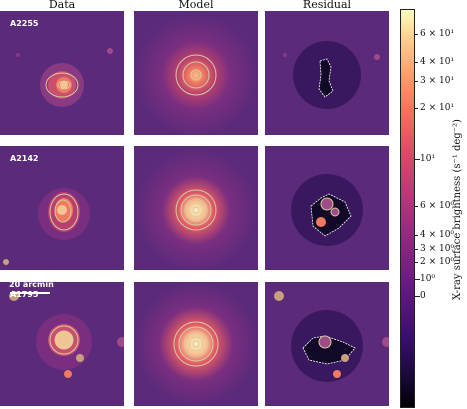 The width and height of the screenshot is (467, 409). What do you see at coordinates (327, 208) in the screenshot?
I see `panel-a2142-residual` at bounding box center [327, 208].